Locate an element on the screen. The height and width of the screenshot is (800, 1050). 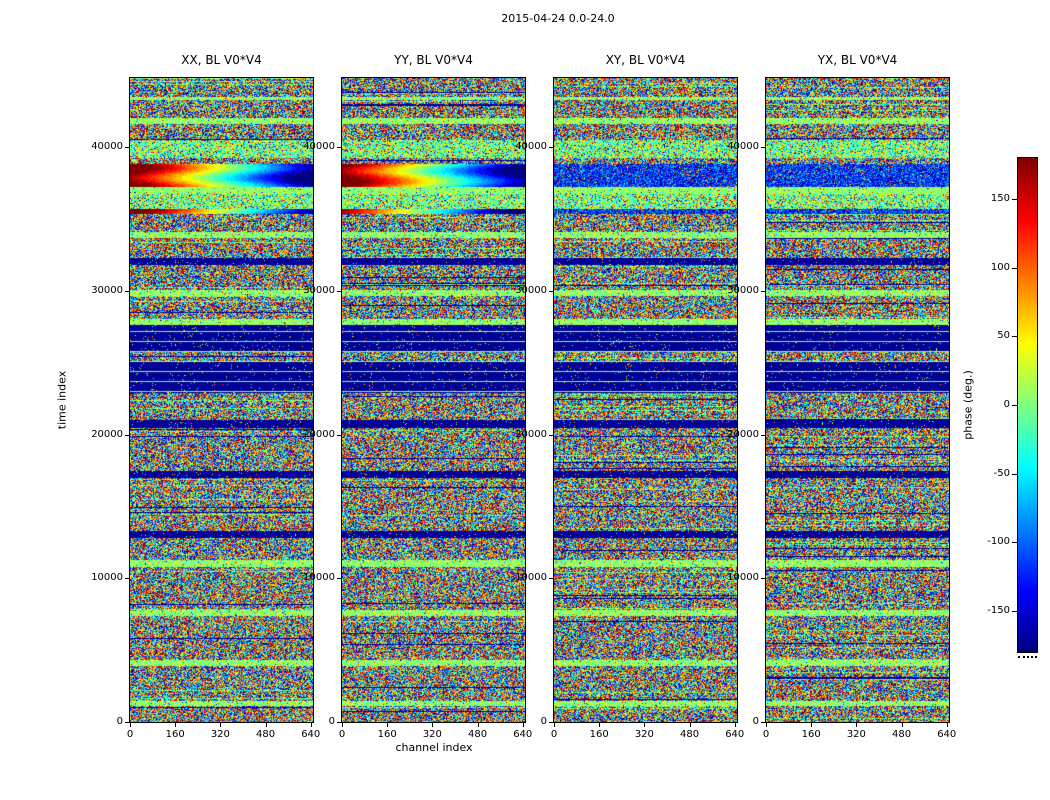
subplot-frame-YY is located at coordinates (433, 400).